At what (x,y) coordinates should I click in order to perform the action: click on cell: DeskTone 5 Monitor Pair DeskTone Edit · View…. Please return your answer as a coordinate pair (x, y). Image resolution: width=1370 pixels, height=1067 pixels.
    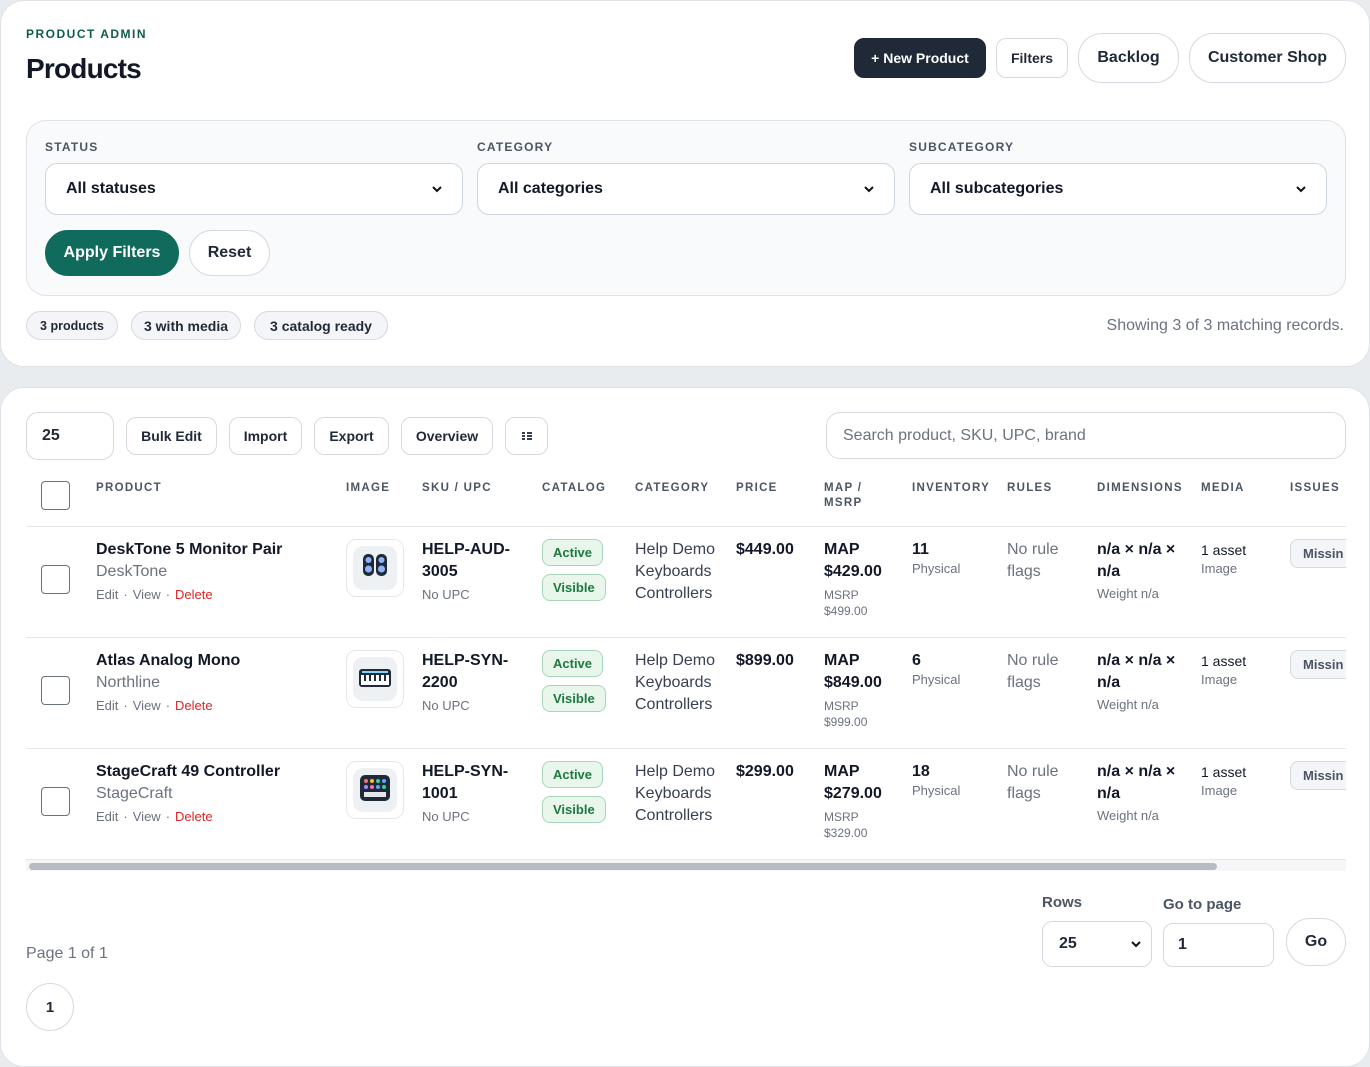
    Looking at the image, I should click on (221, 588).